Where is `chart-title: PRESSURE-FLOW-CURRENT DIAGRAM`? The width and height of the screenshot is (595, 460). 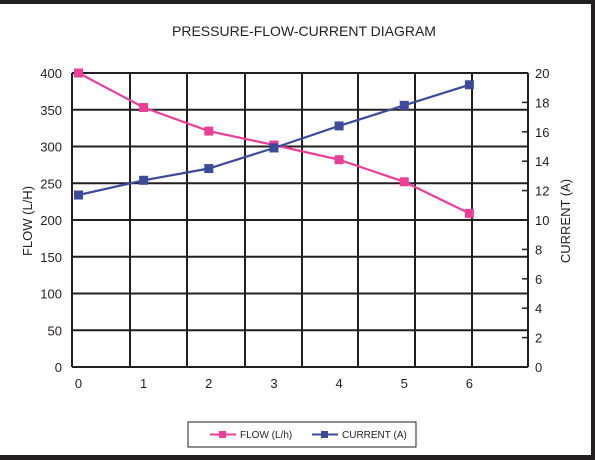 chart-title: PRESSURE-FLOW-CURRENT DIAGRAM is located at coordinates (304, 31).